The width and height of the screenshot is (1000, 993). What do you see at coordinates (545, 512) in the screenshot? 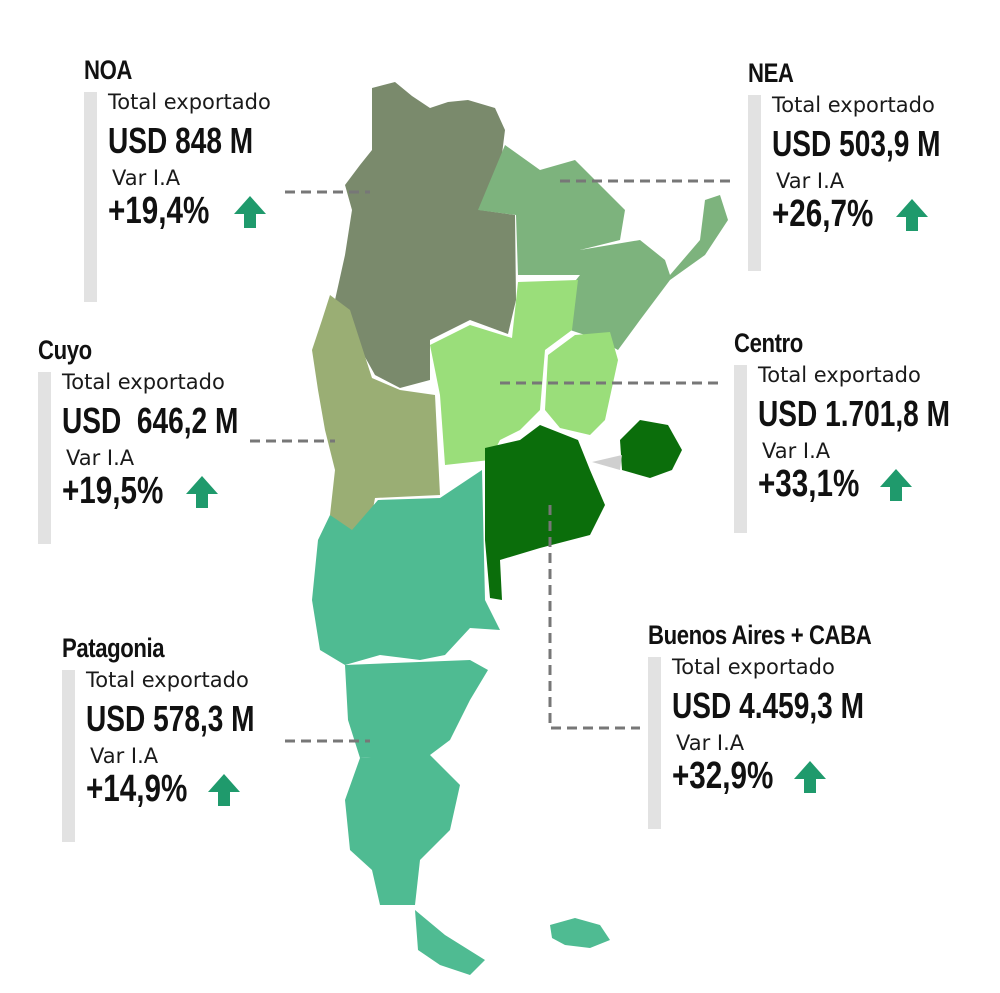
I see `region-buenos-aires-shape` at bounding box center [545, 512].